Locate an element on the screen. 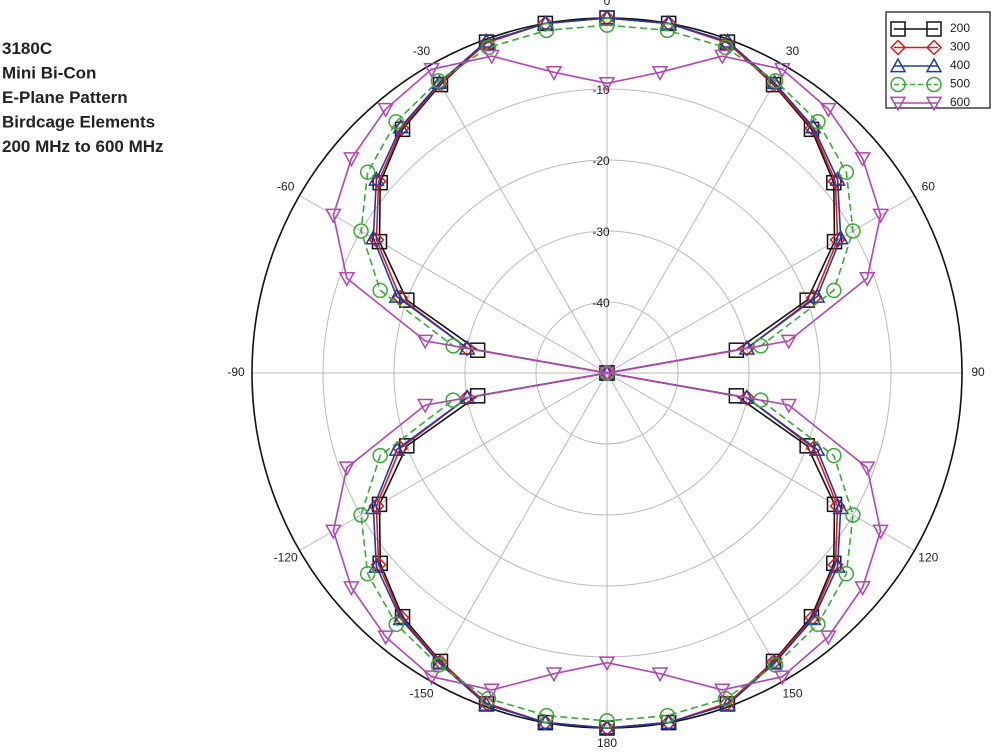  angle-label: -60 is located at coordinates (286, 187).